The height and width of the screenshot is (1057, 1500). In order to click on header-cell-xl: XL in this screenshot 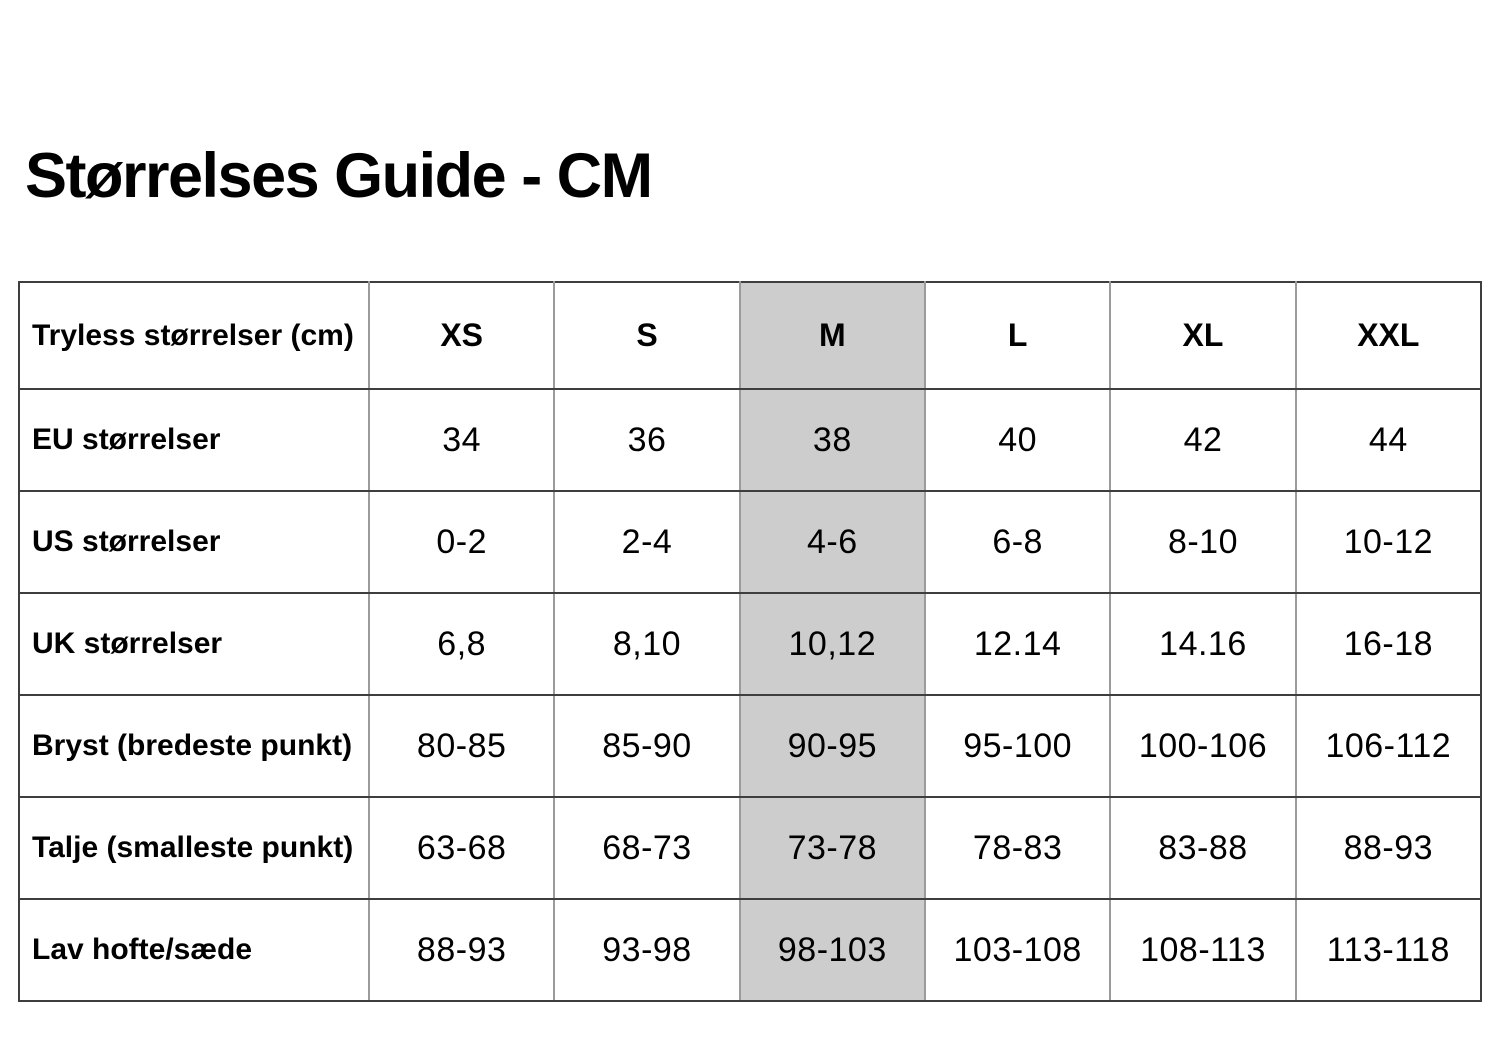, I will do `click(1203, 335)`.